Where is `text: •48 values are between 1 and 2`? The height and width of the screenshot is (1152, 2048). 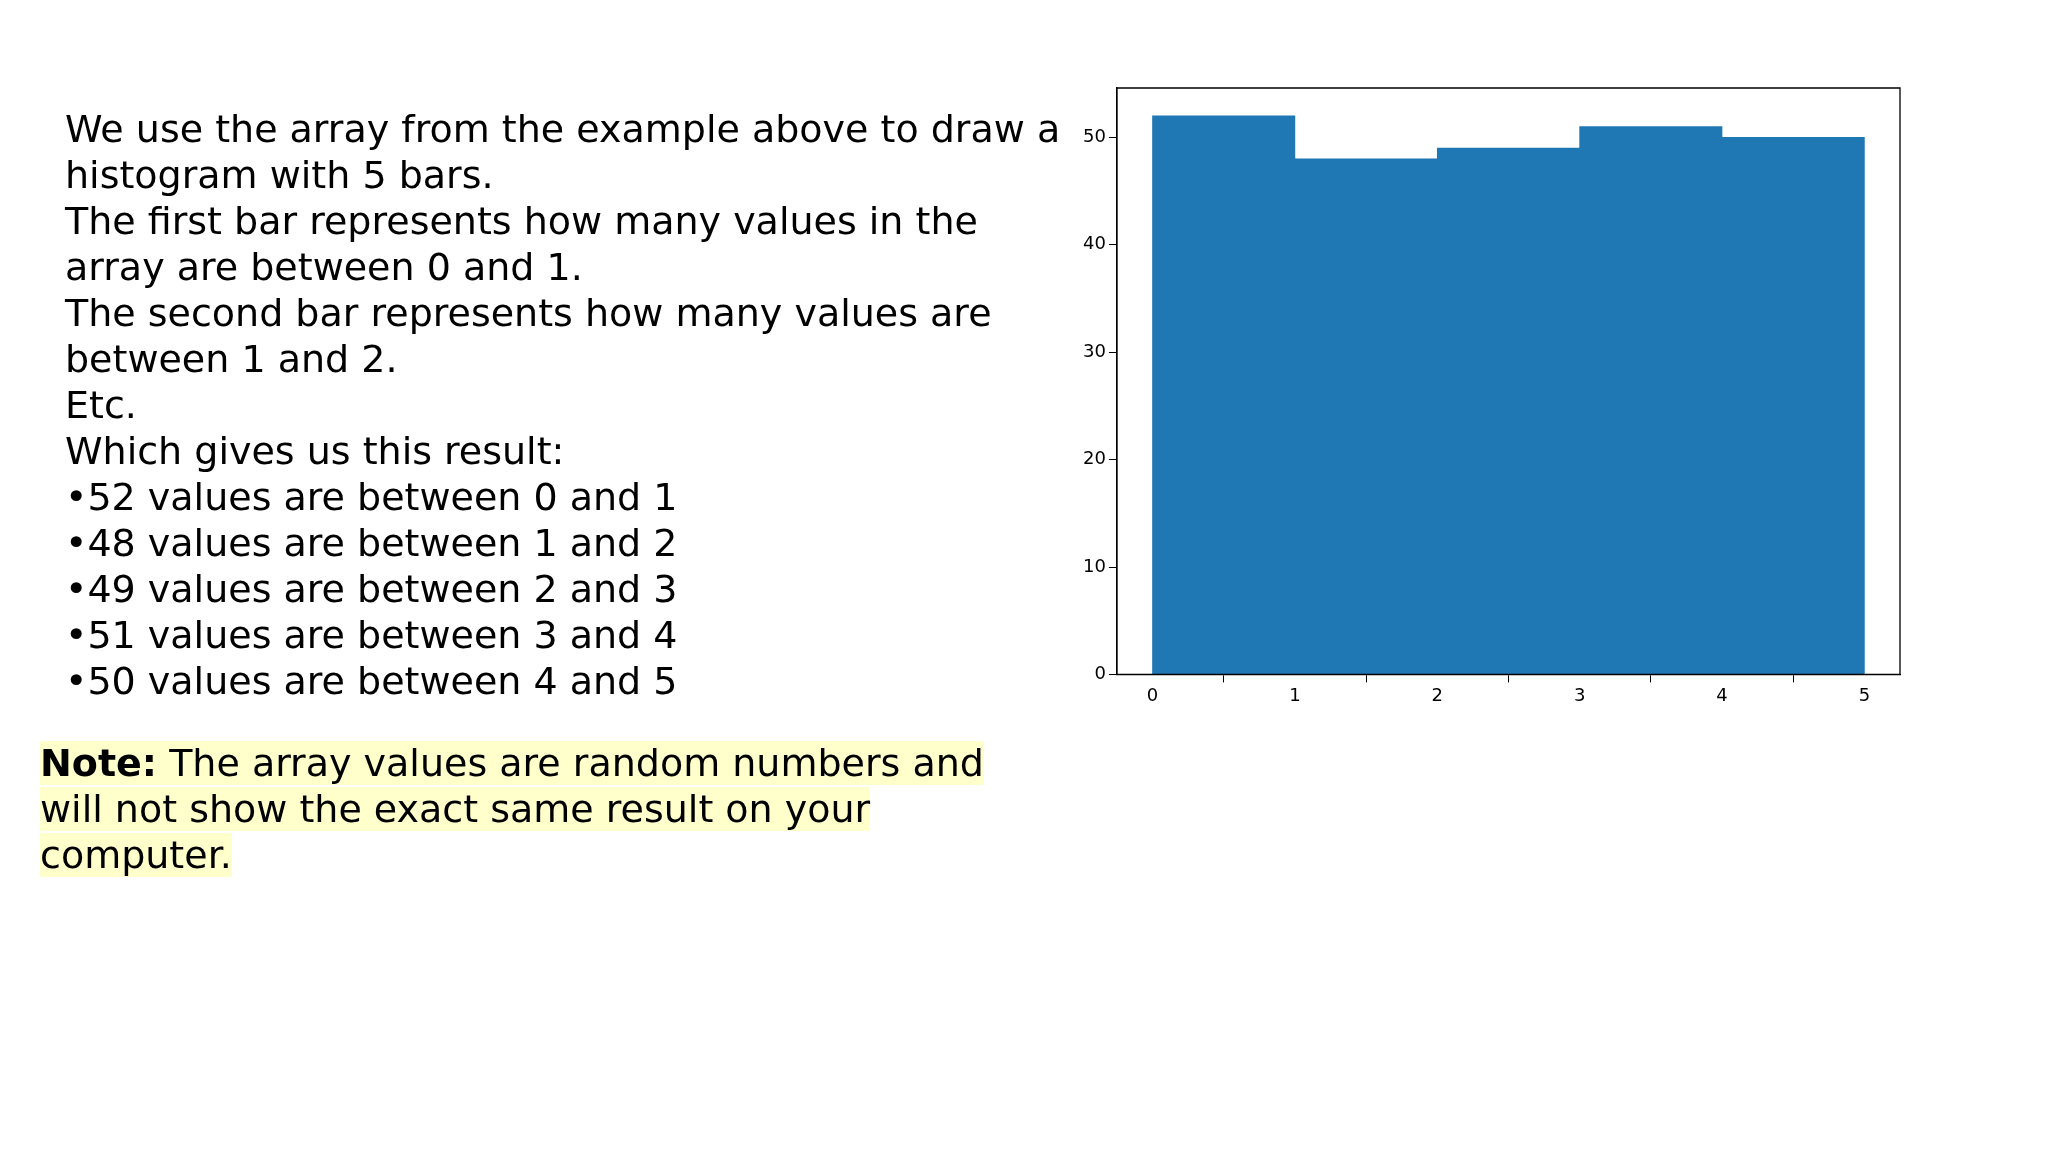
text: •48 values are between 1 and 2 is located at coordinates (372, 543).